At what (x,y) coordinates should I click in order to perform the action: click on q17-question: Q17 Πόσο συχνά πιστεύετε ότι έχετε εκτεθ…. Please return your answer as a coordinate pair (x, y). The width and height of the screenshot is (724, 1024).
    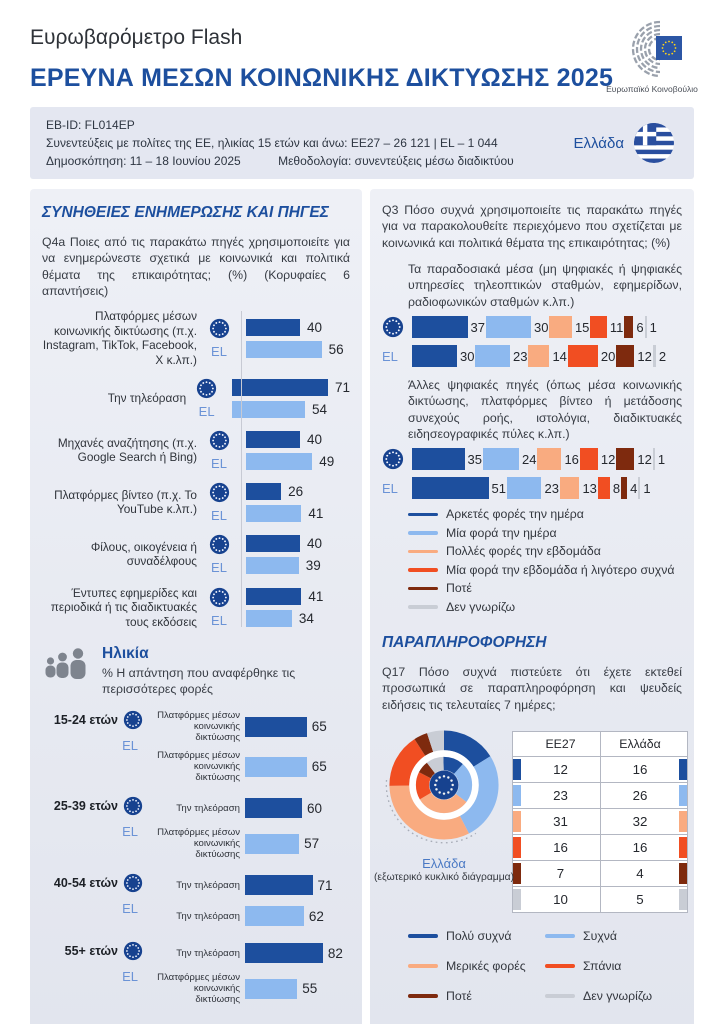
    Looking at the image, I should click on (532, 688).